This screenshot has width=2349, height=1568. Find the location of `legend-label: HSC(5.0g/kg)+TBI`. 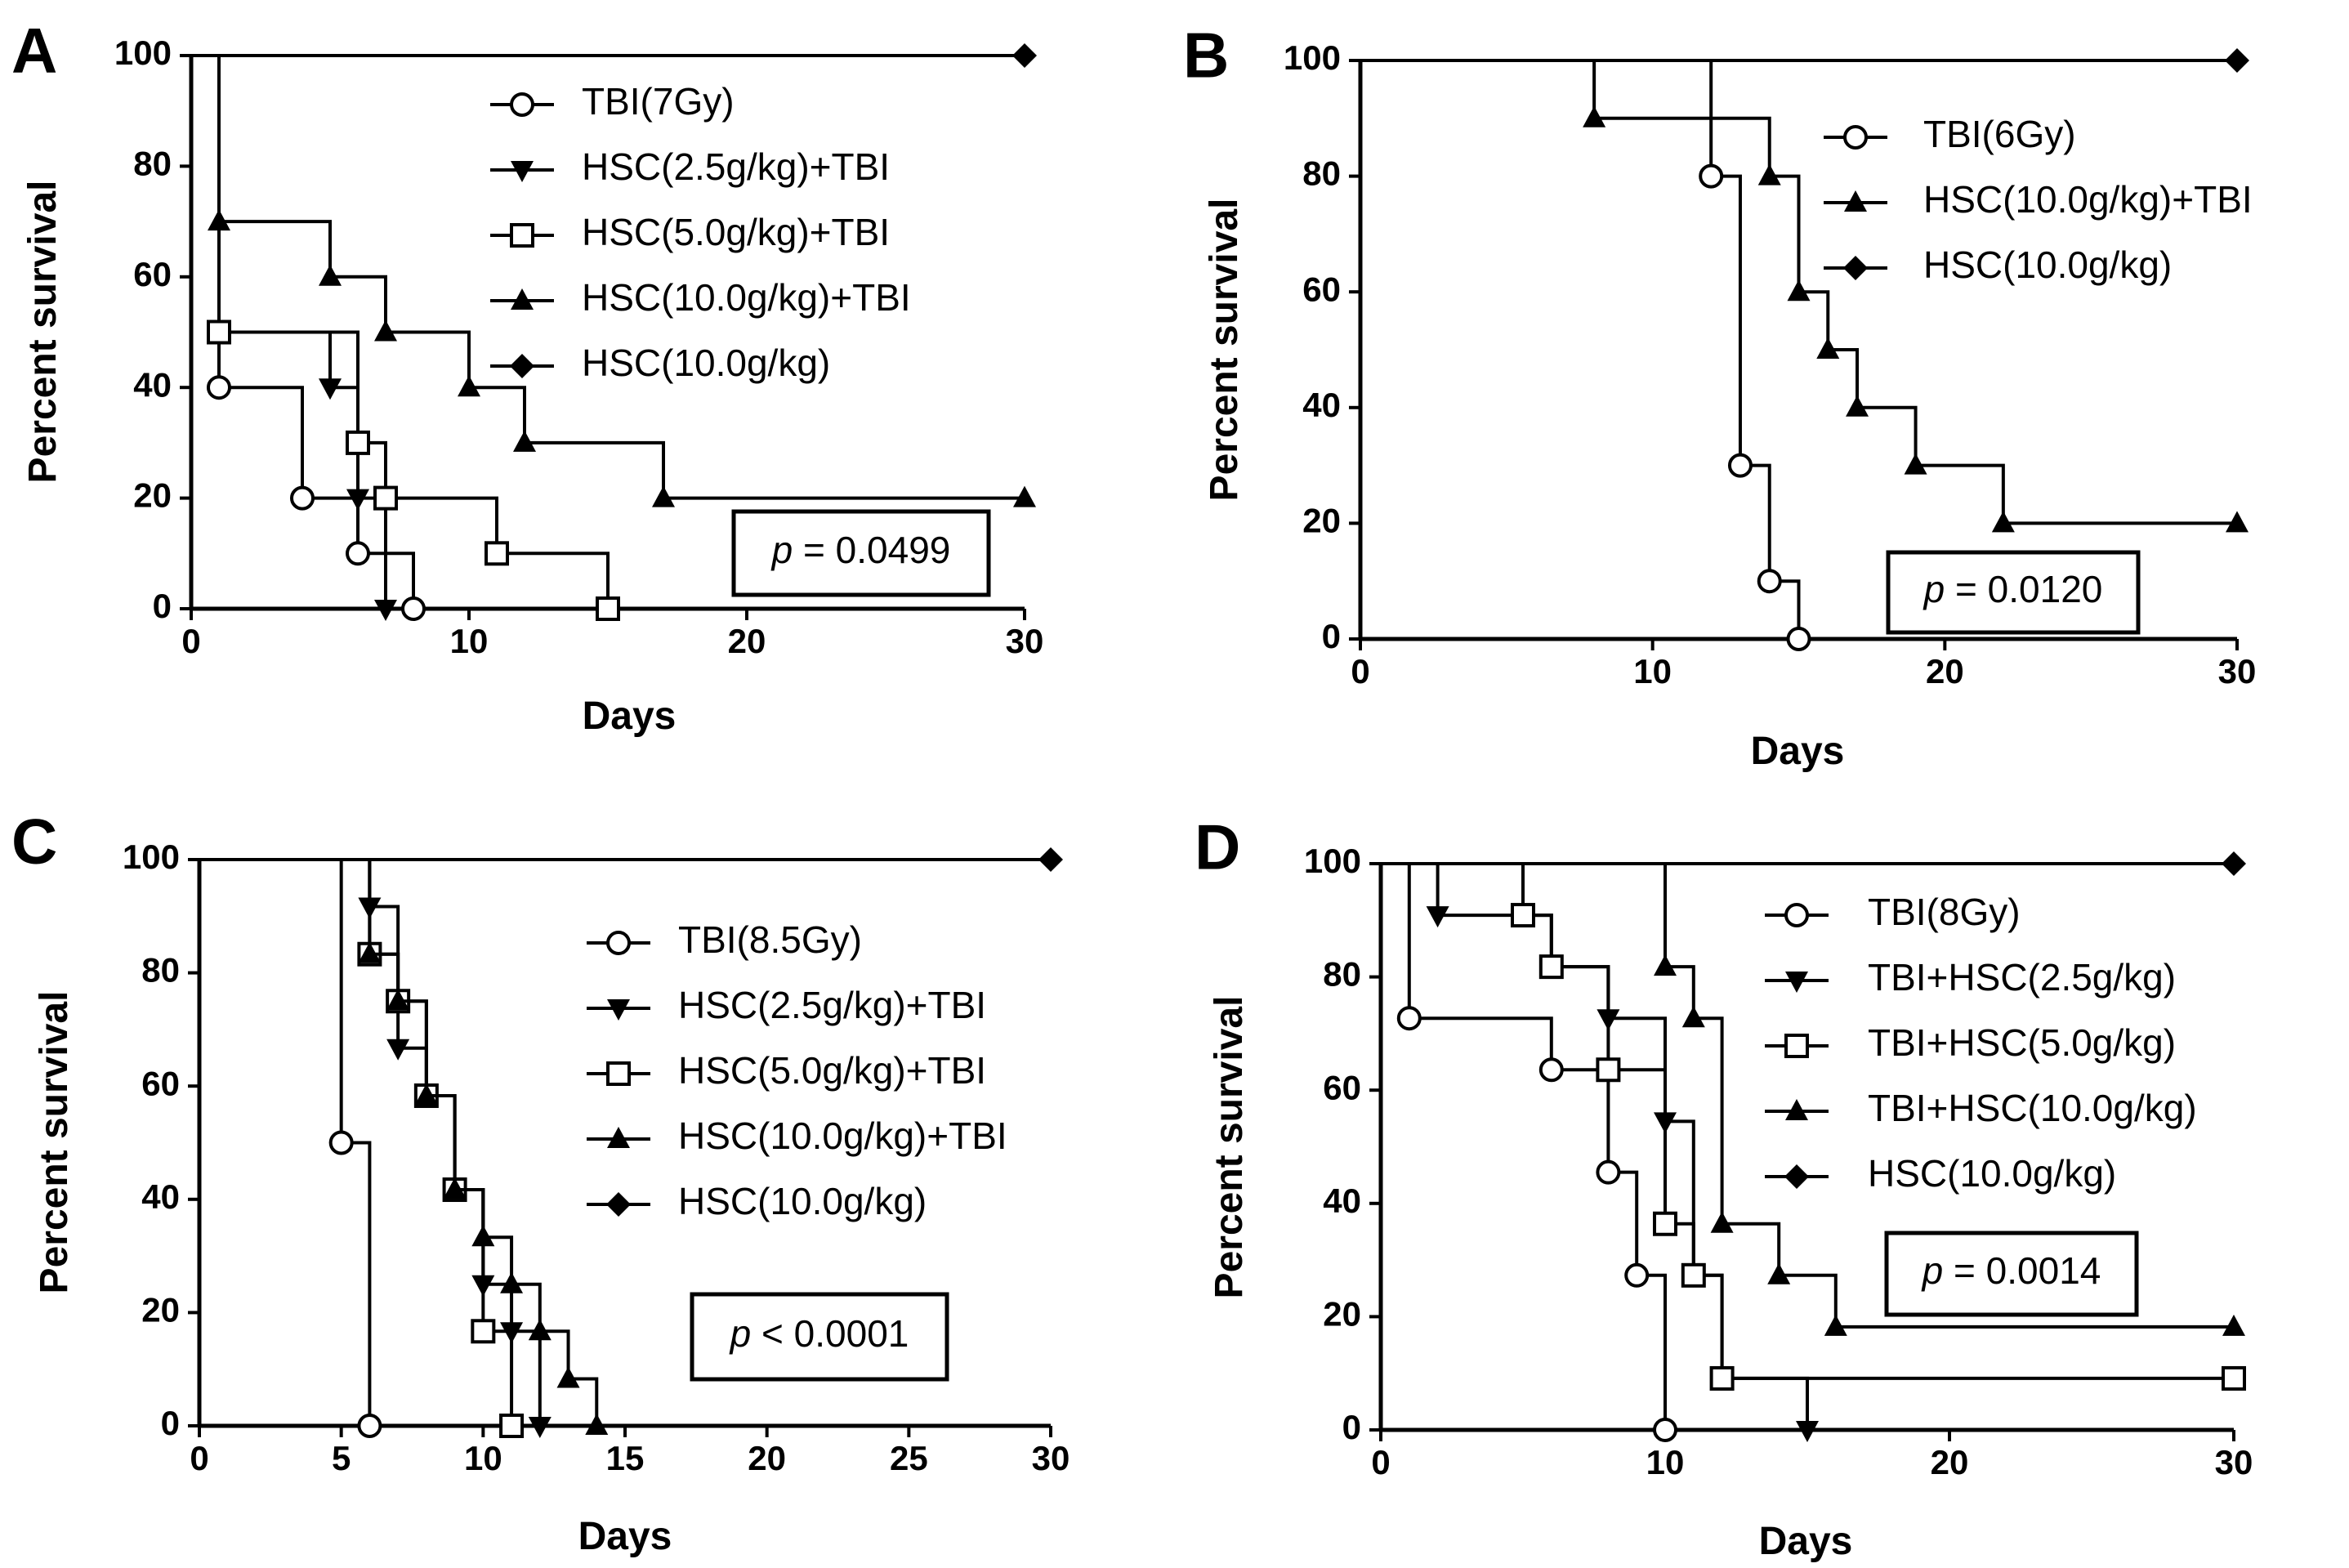

legend-label: HSC(5.0g/kg)+TBI is located at coordinates (832, 1070).